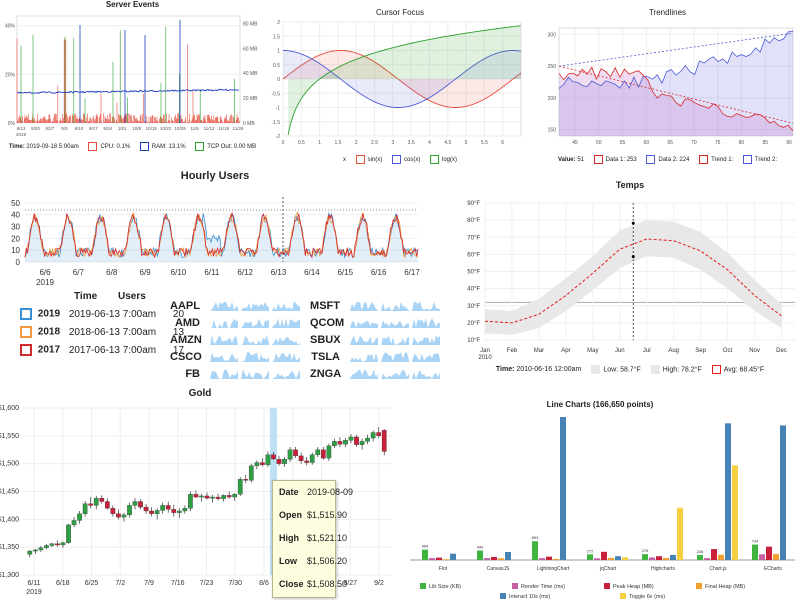 This screenshot has width=800, height=600. Describe the element at coordinates (9, 408) in the screenshot. I see `y-tick-label: $1,600` at that location.